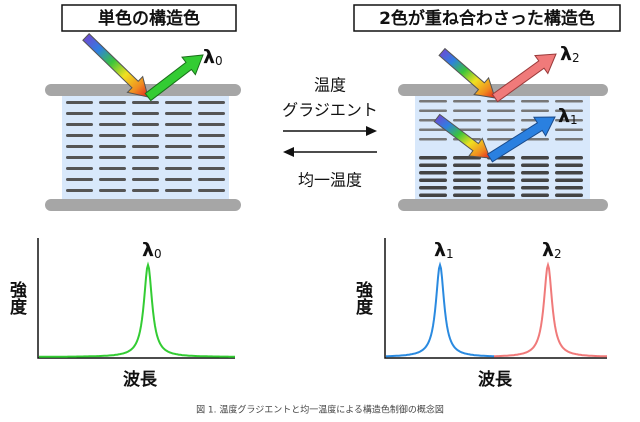 Image resolution: width=640 pixels, height=422 pixels. What do you see at coordinates (213, 57) in the screenshot?
I see `wavelength-label: λ0` at bounding box center [213, 57].